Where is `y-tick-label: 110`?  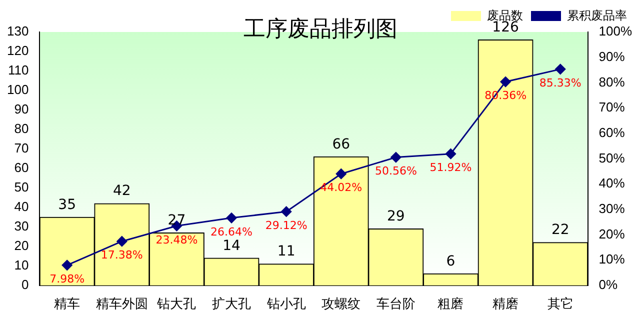
y-tick-label: 110 is located at coordinates (18, 70).